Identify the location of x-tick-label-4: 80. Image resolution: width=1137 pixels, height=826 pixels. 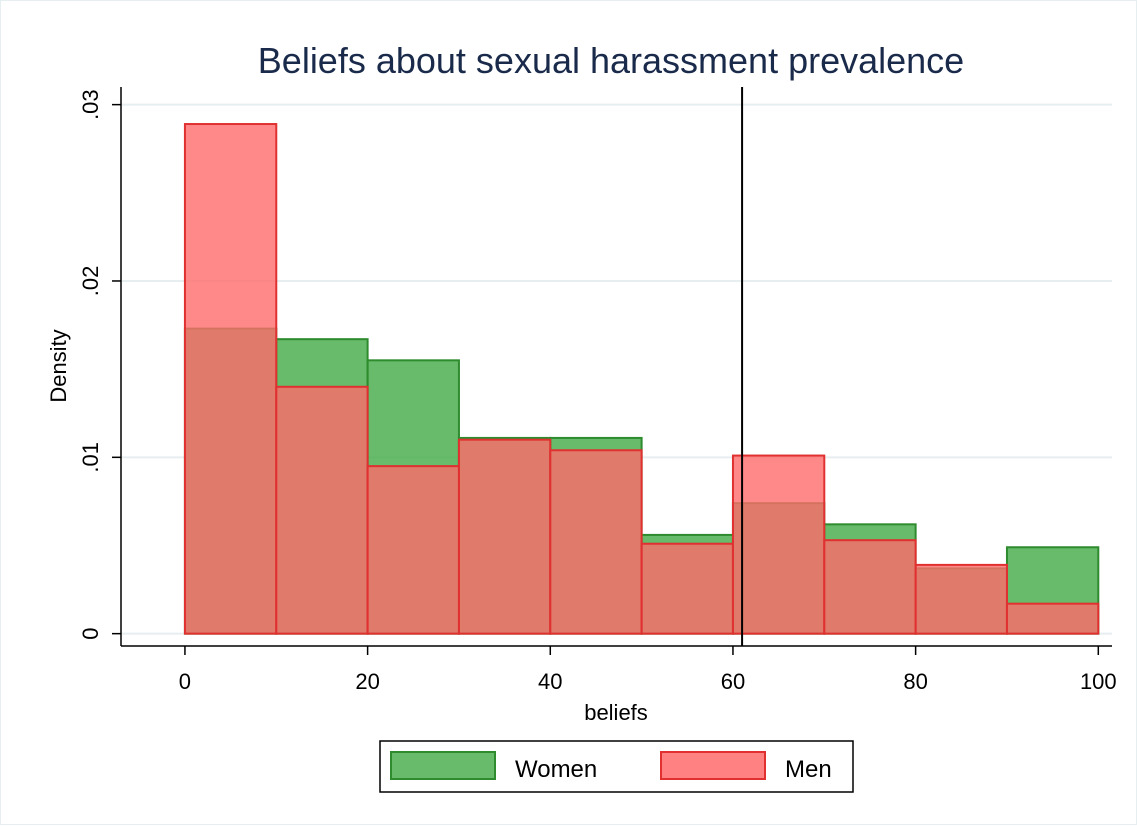
(915, 681).